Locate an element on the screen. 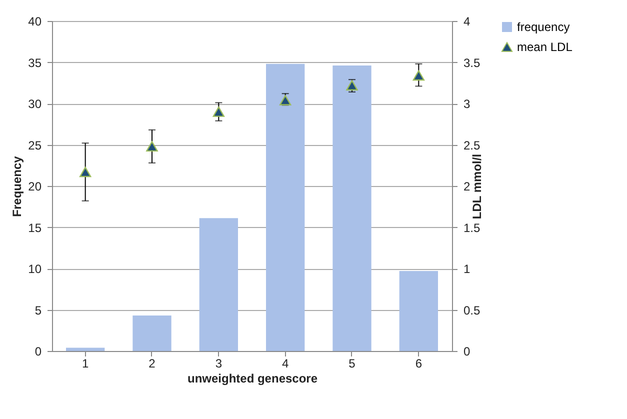 The image size is (627, 419). y2-tick-label: 2 is located at coordinates (467, 187).